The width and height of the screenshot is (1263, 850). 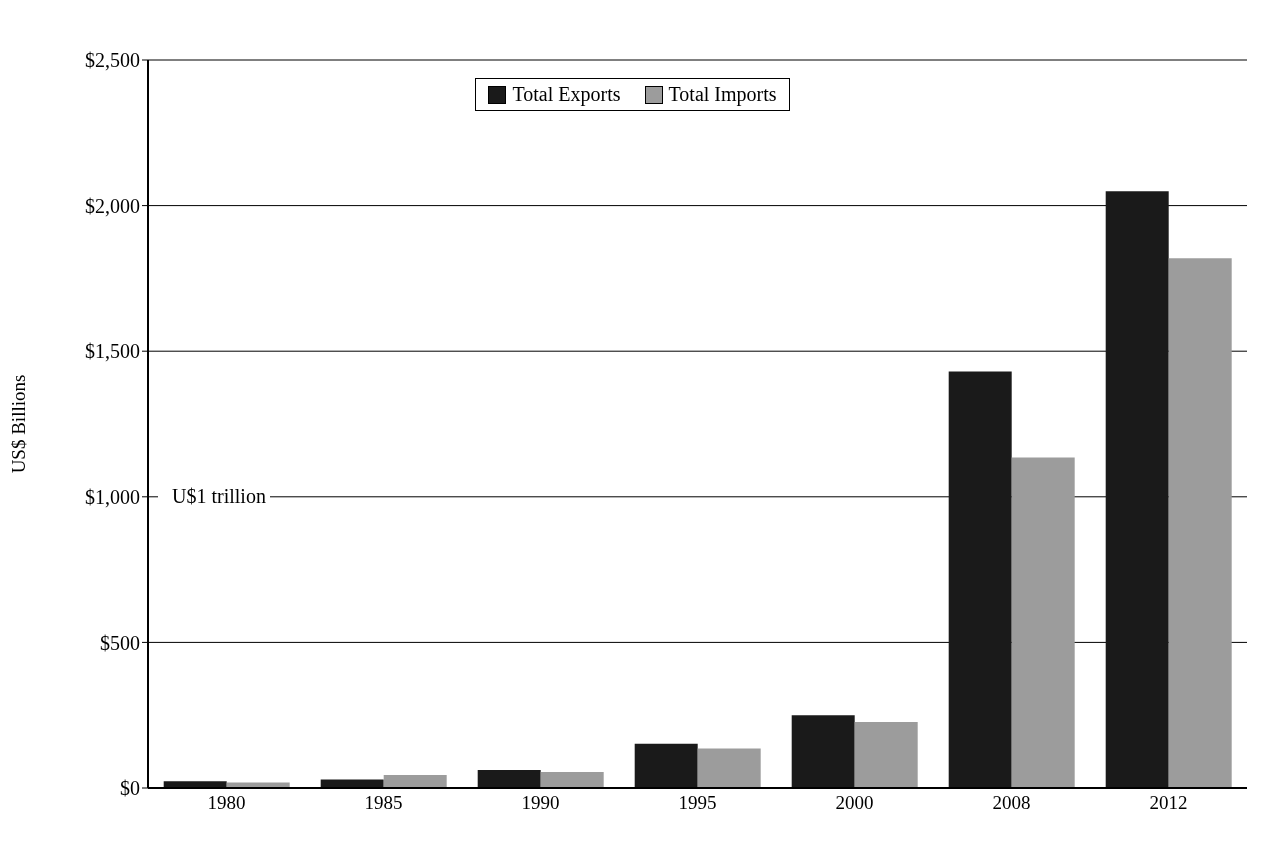 I want to click on annotation: U$1 trillion, so click(x=214, y=496).